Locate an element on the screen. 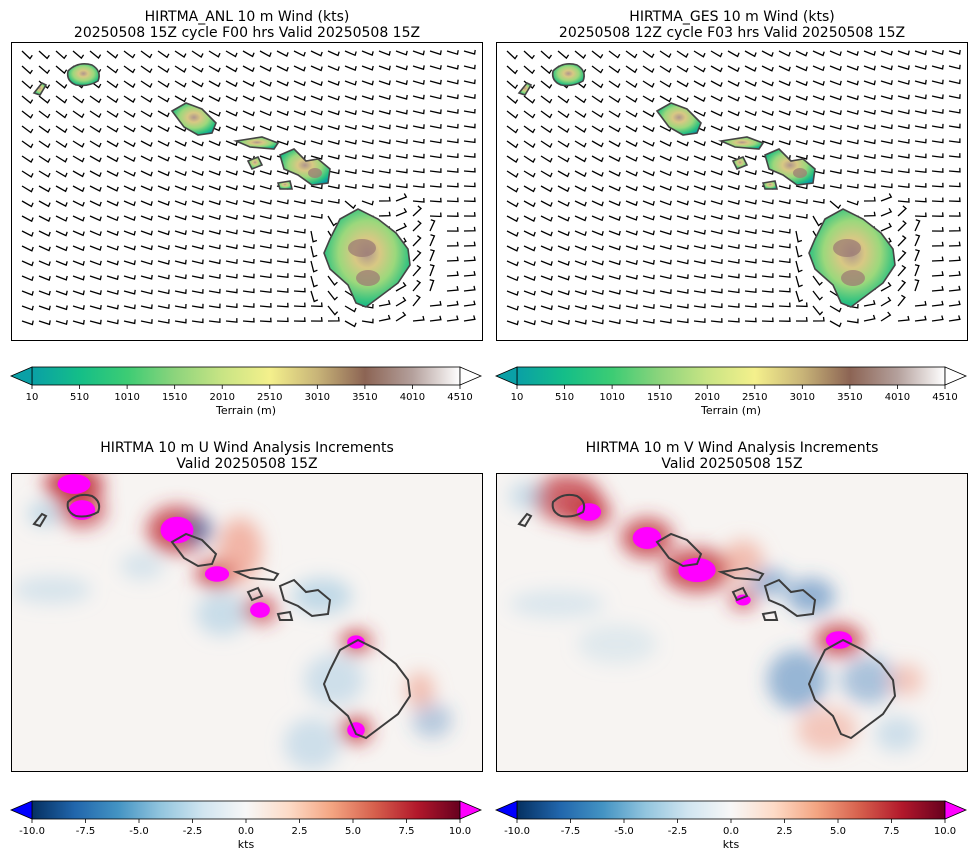 This screenshot has height=863, width=972. colorbar-over-extension is located at coordinates (956, 376).